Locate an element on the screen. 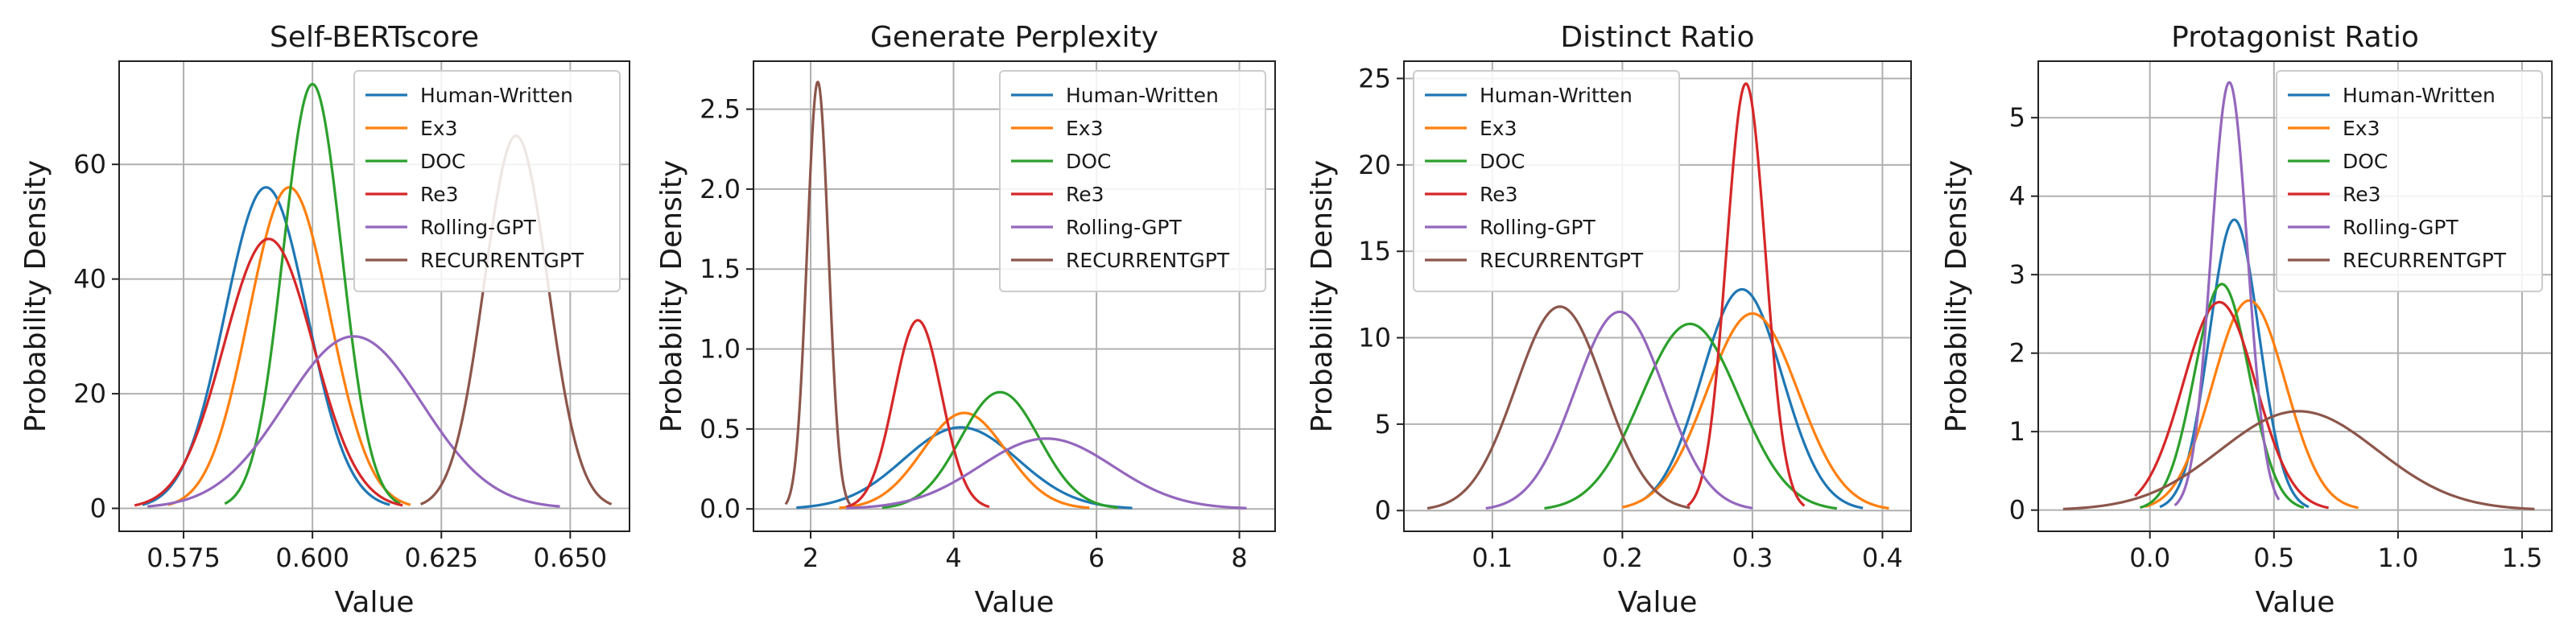 Image resolution: width=2576 pixels, height=644 pixels. x-tick-label: 1.5 is located at coordinates (2522, 558).